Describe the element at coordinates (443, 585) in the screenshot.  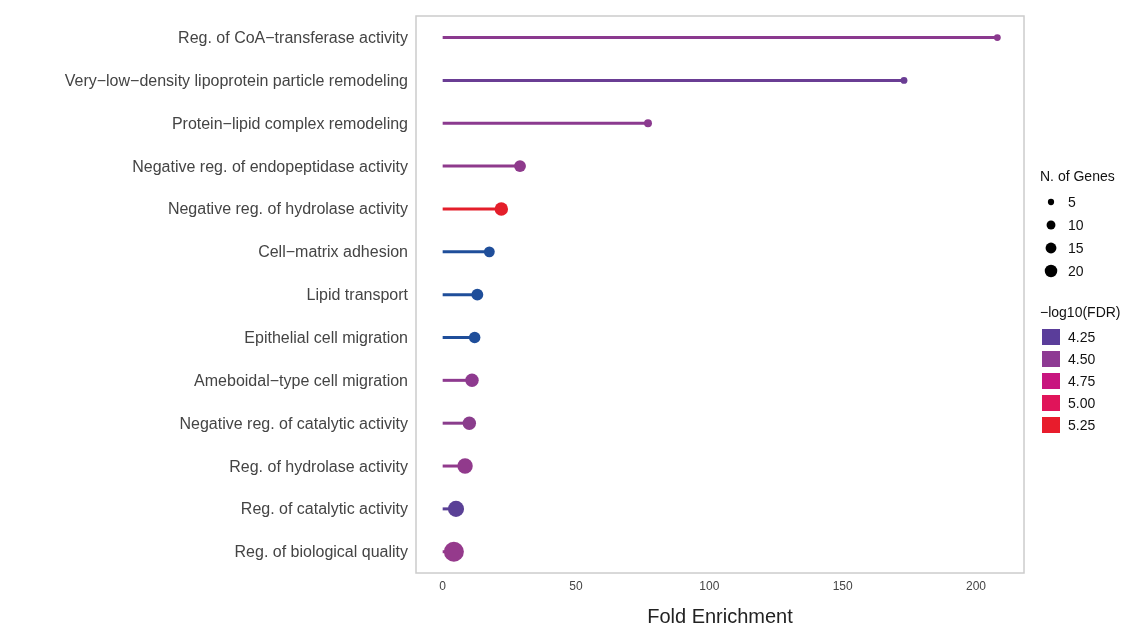
I see `x-tick-label: 0` at that location.